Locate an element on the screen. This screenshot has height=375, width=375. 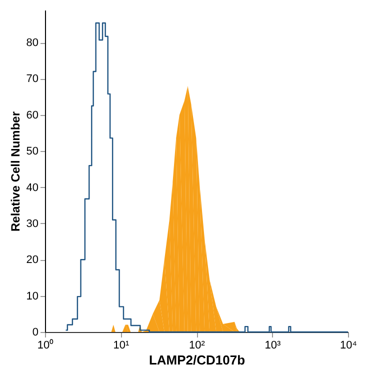
x-tick-label: 10² is located at coordinates (197, 346).